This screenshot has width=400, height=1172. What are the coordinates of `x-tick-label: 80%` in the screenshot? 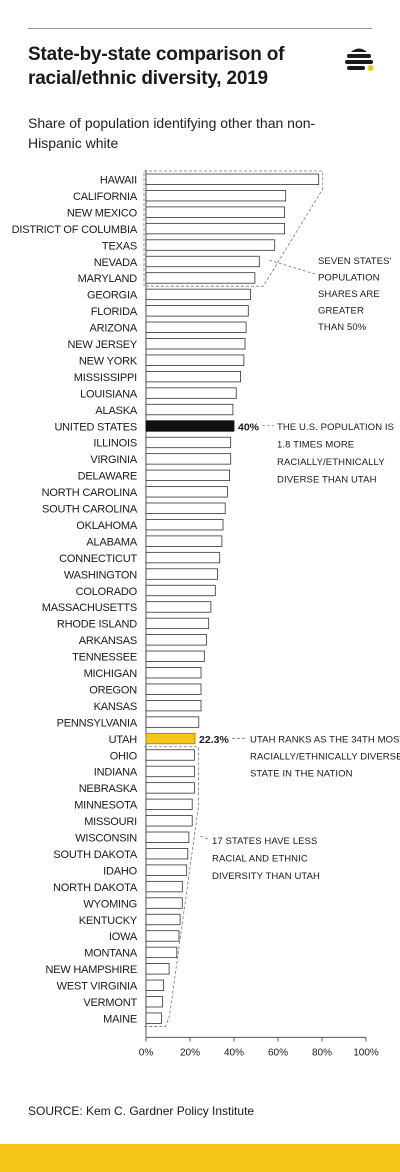 It's located at (322, 1052).